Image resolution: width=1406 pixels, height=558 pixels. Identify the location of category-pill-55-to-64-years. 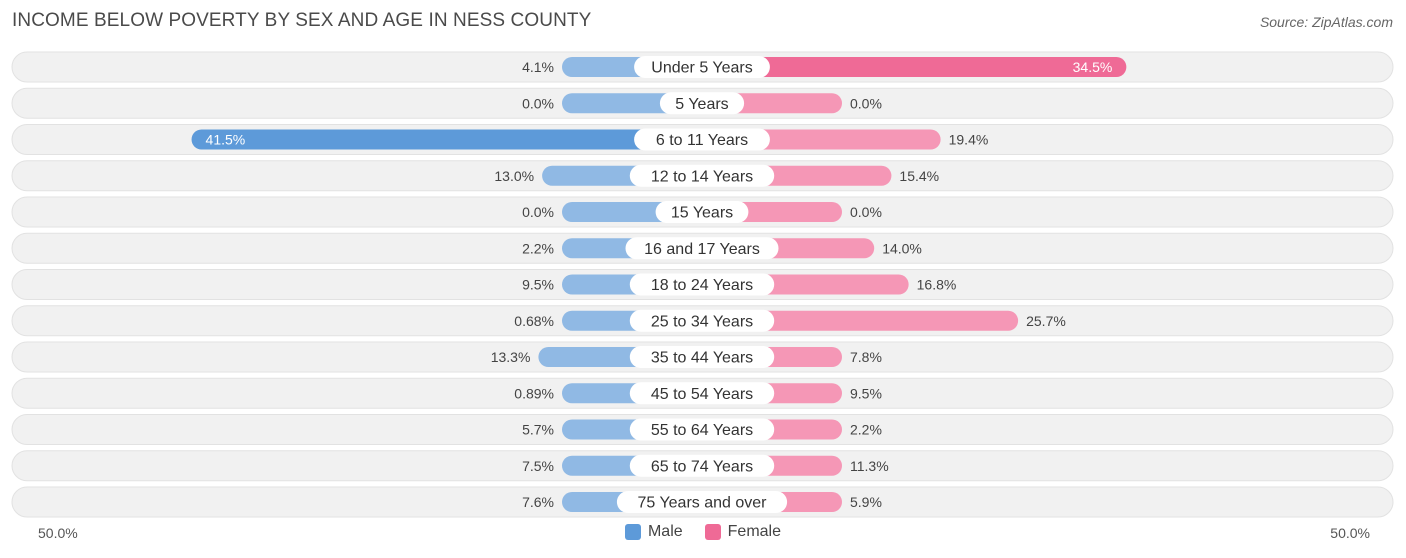
(702, 429).